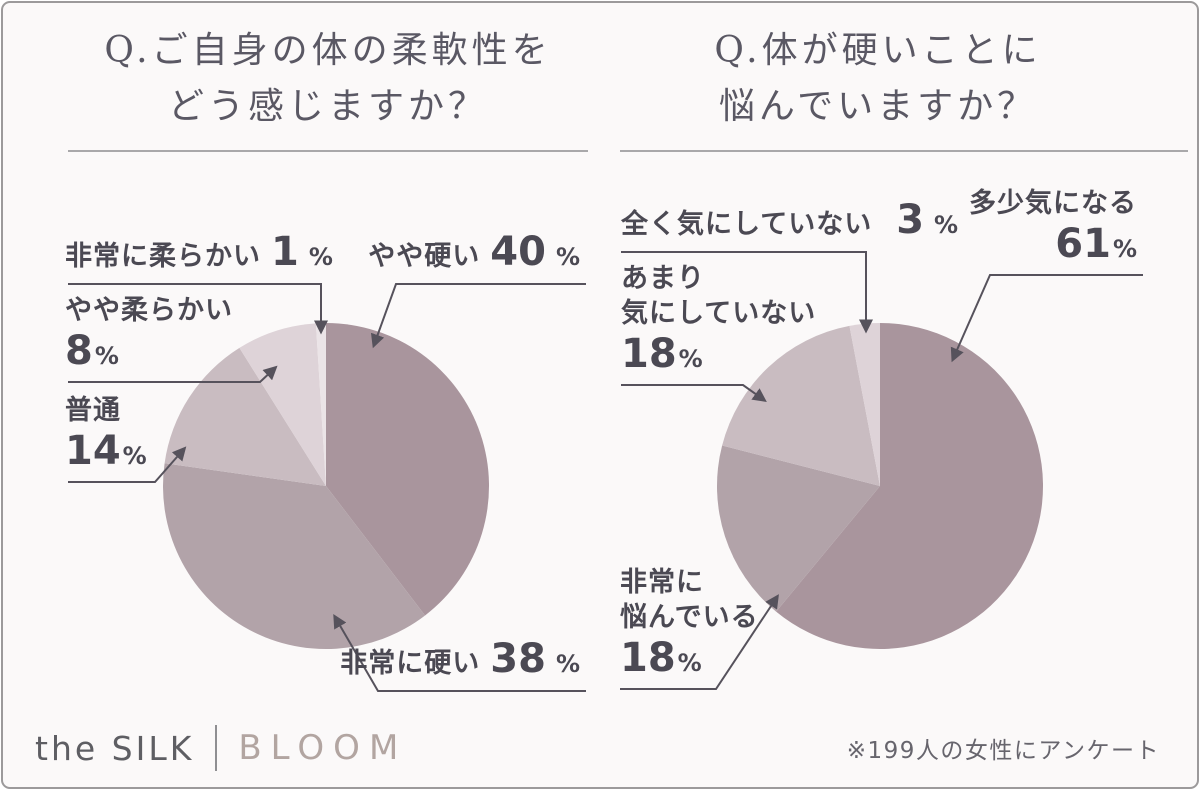  Describe the element at coordinates (323, 748) in the screenshot. I see `brand-bloom: BLOOM` at that location.